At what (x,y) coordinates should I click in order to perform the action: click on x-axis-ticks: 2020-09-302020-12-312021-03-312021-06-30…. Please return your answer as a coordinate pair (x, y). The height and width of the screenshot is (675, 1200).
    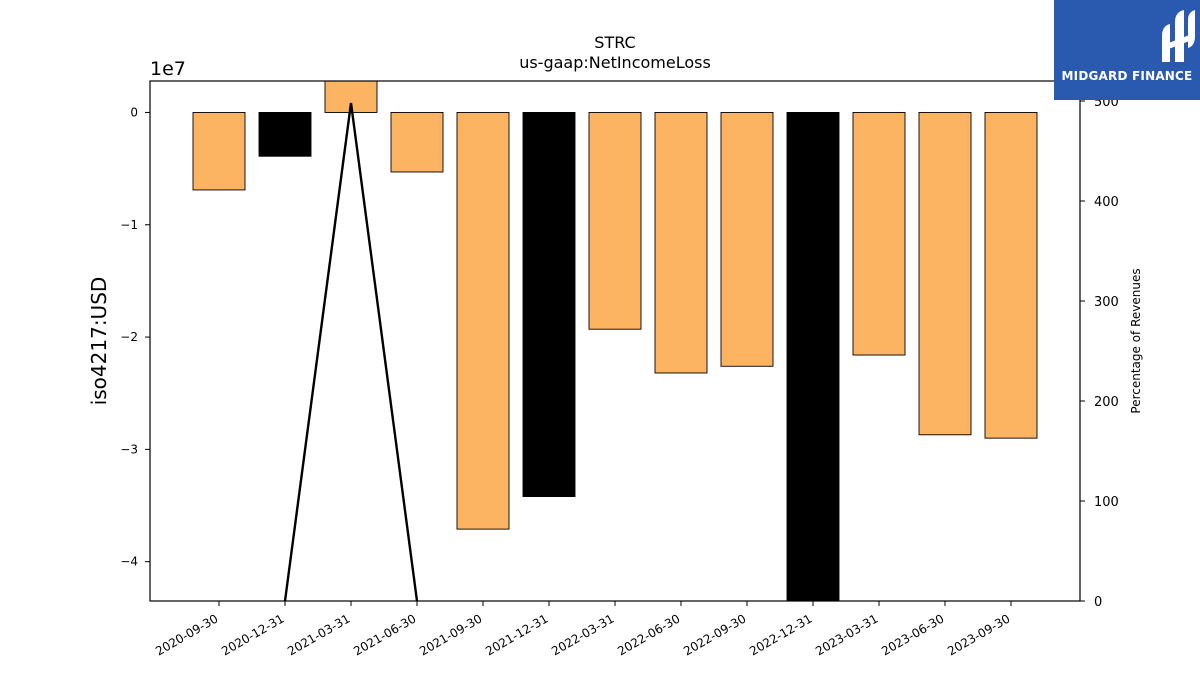
    Looking at the image, I should click on (583, 629).